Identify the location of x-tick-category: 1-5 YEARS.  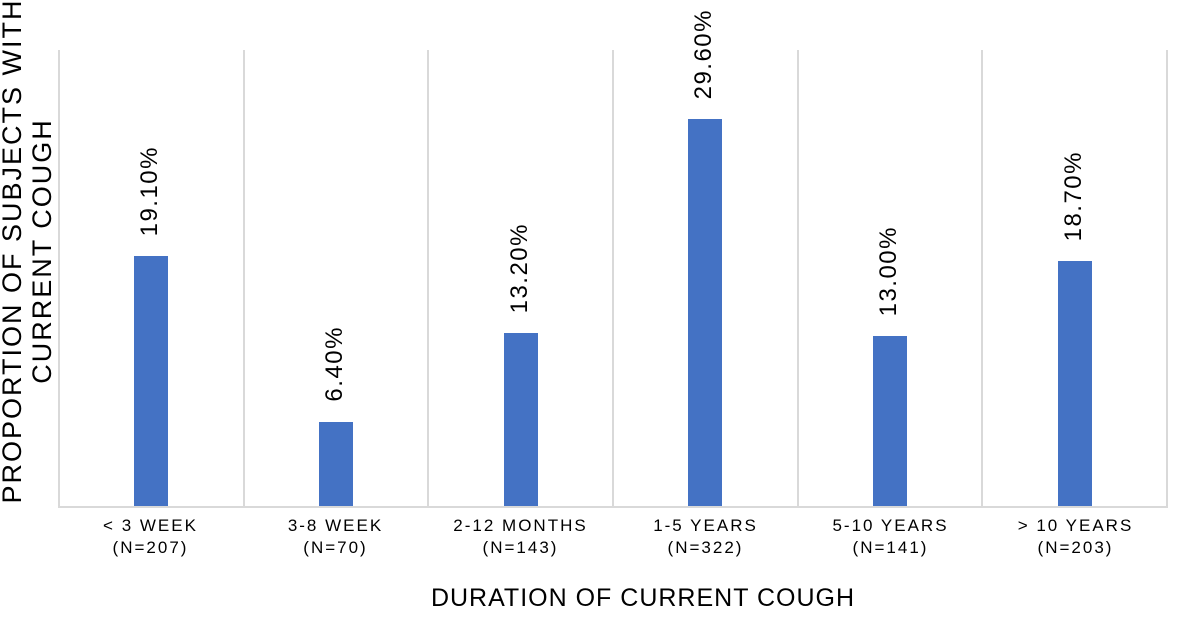
(705, 525).